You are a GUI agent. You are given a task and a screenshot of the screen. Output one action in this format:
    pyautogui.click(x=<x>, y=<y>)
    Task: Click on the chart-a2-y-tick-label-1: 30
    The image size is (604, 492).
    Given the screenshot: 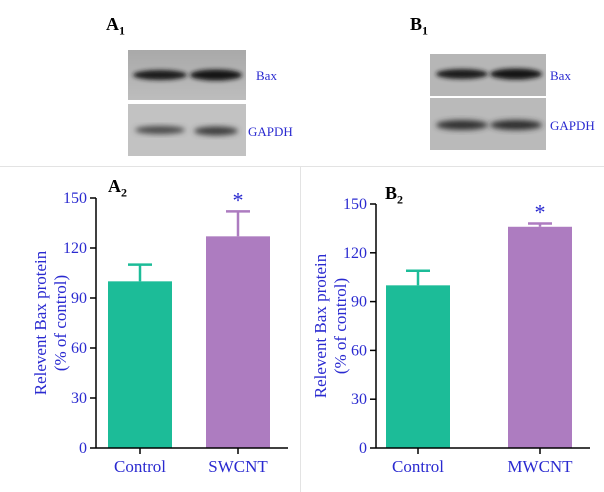 What is the action you would take?
    pyautogui.click(x=79, y=398)
    